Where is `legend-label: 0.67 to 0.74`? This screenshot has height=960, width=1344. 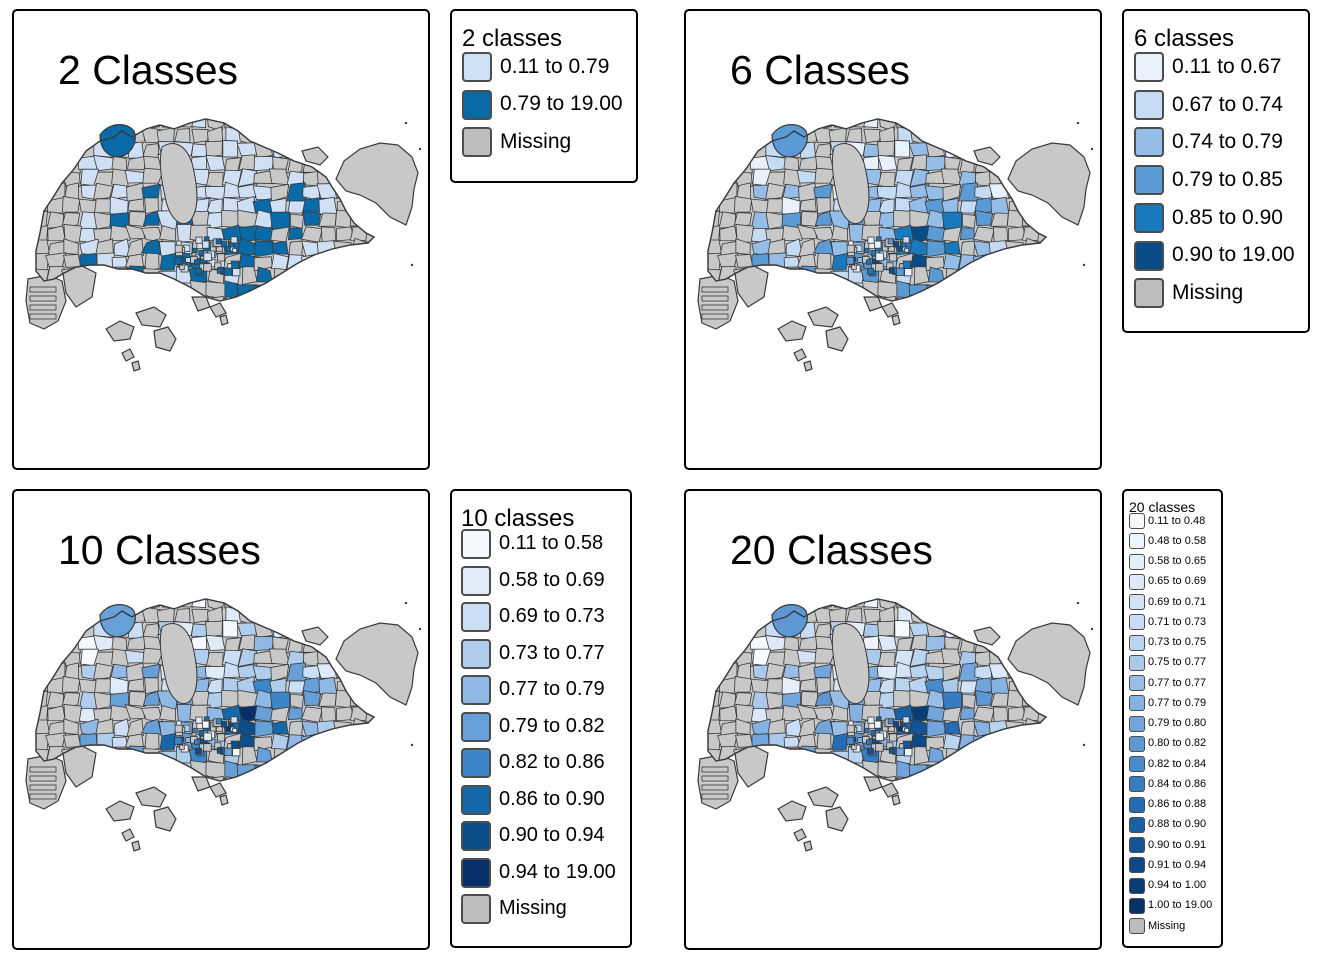 legend-label: 0.67 to 0.74 is located at coordinates (1227, 104).